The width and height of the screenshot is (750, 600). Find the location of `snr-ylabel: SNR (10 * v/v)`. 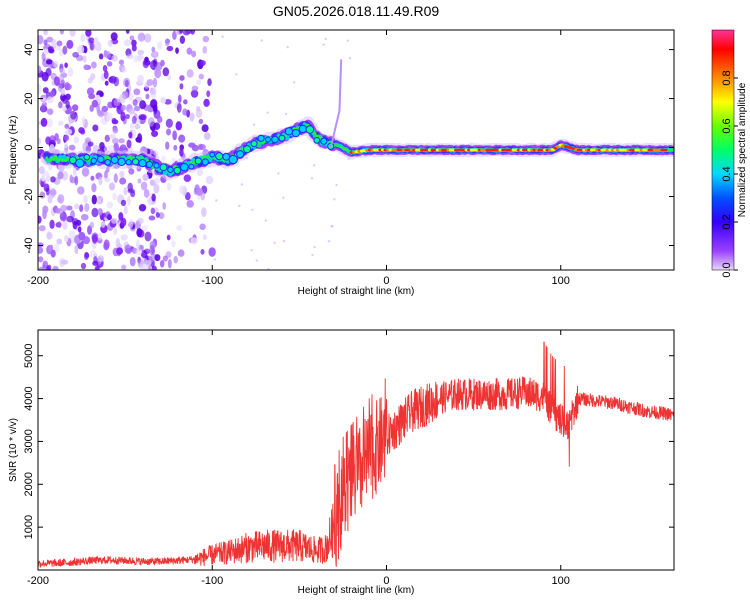

snr-ylabel: SNR (10 * v/v) is located at coordinates (13, 450).